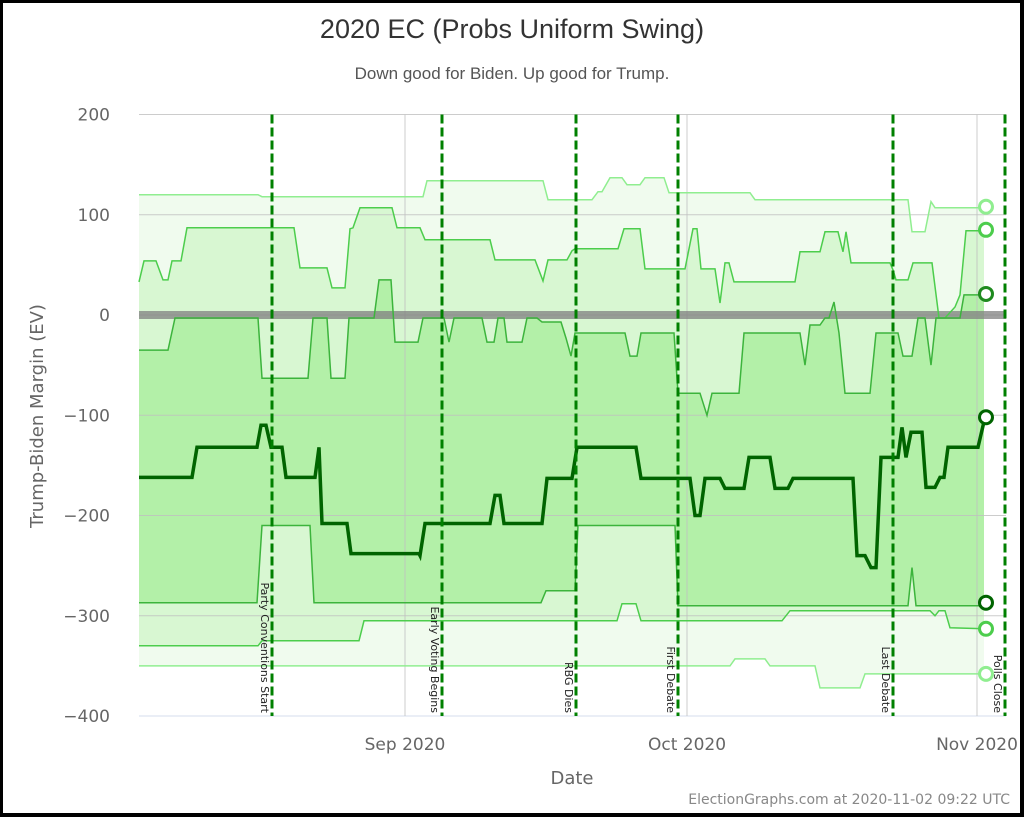 The width and height of the screenshot is (1024, 817). I want to click on series-line-mid-lower, so click(562, 624).